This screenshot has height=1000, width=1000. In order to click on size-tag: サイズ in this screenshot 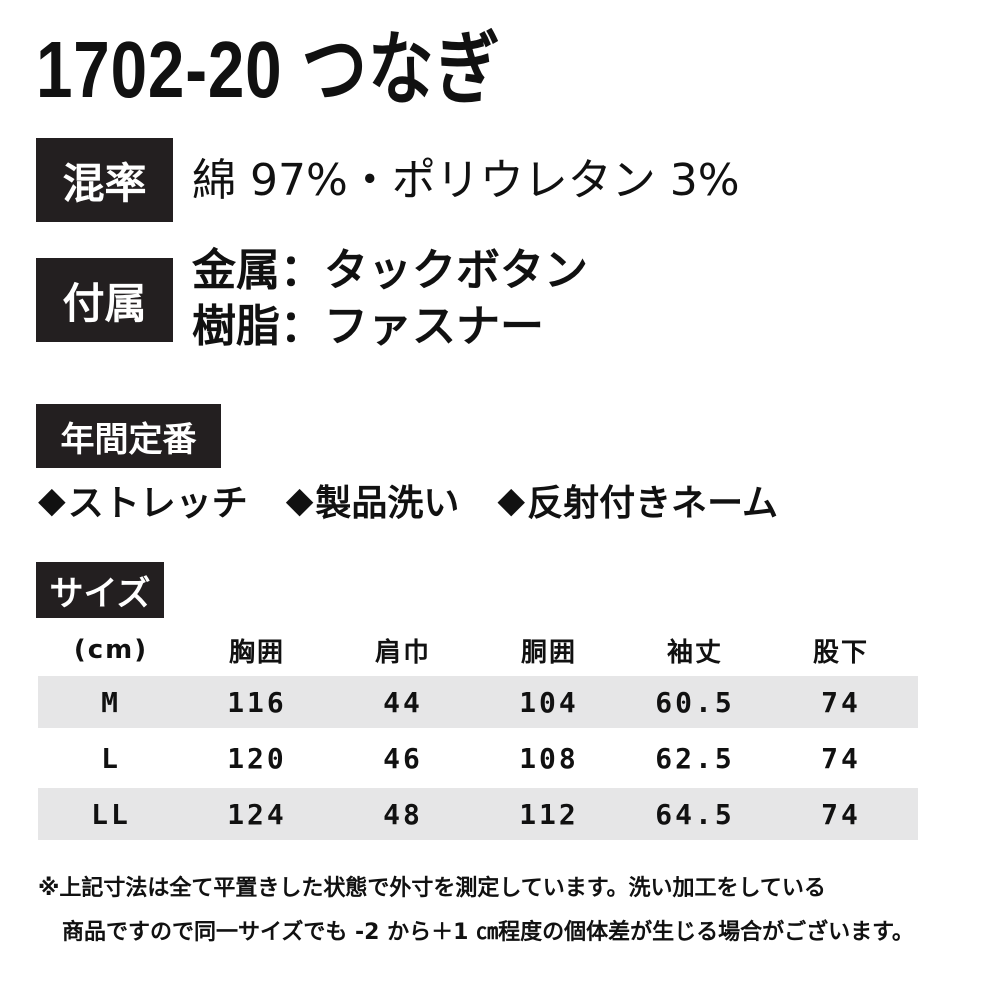, I will do `click(100, 590)`.